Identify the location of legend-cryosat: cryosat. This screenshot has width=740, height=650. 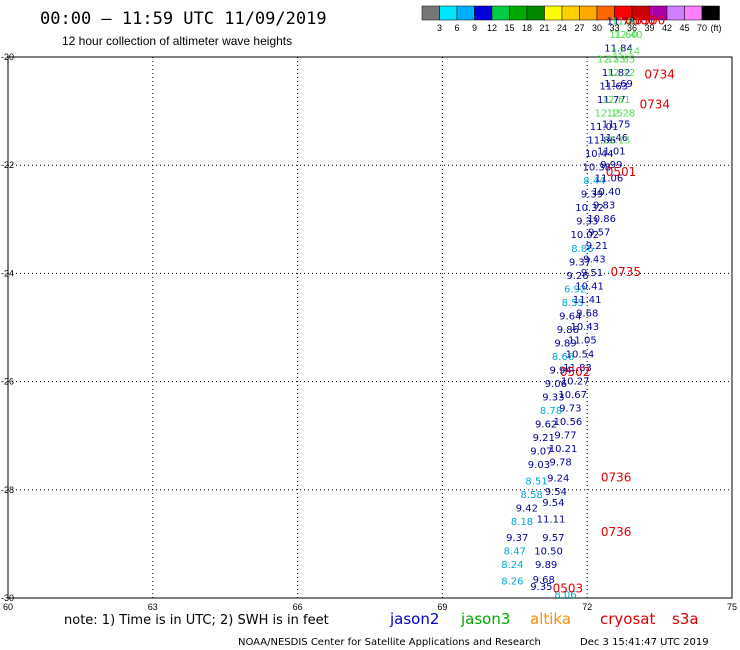
(627, 619).